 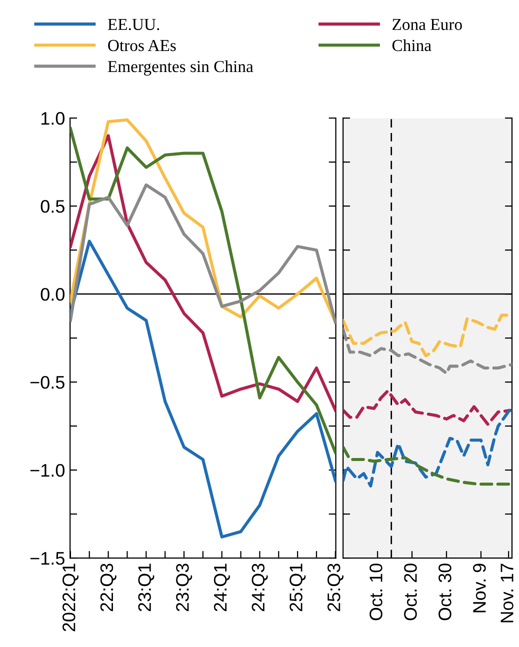 I want to click on x-tick-label: Nov. 9, so click(x=479, y=588).